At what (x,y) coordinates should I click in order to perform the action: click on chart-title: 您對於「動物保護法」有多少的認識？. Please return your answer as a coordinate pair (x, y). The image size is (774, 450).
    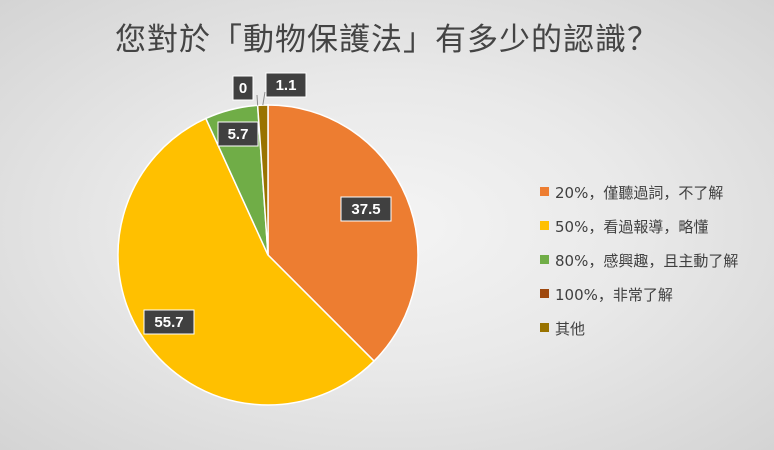
    Looking at the image, I should click on (387, 40).